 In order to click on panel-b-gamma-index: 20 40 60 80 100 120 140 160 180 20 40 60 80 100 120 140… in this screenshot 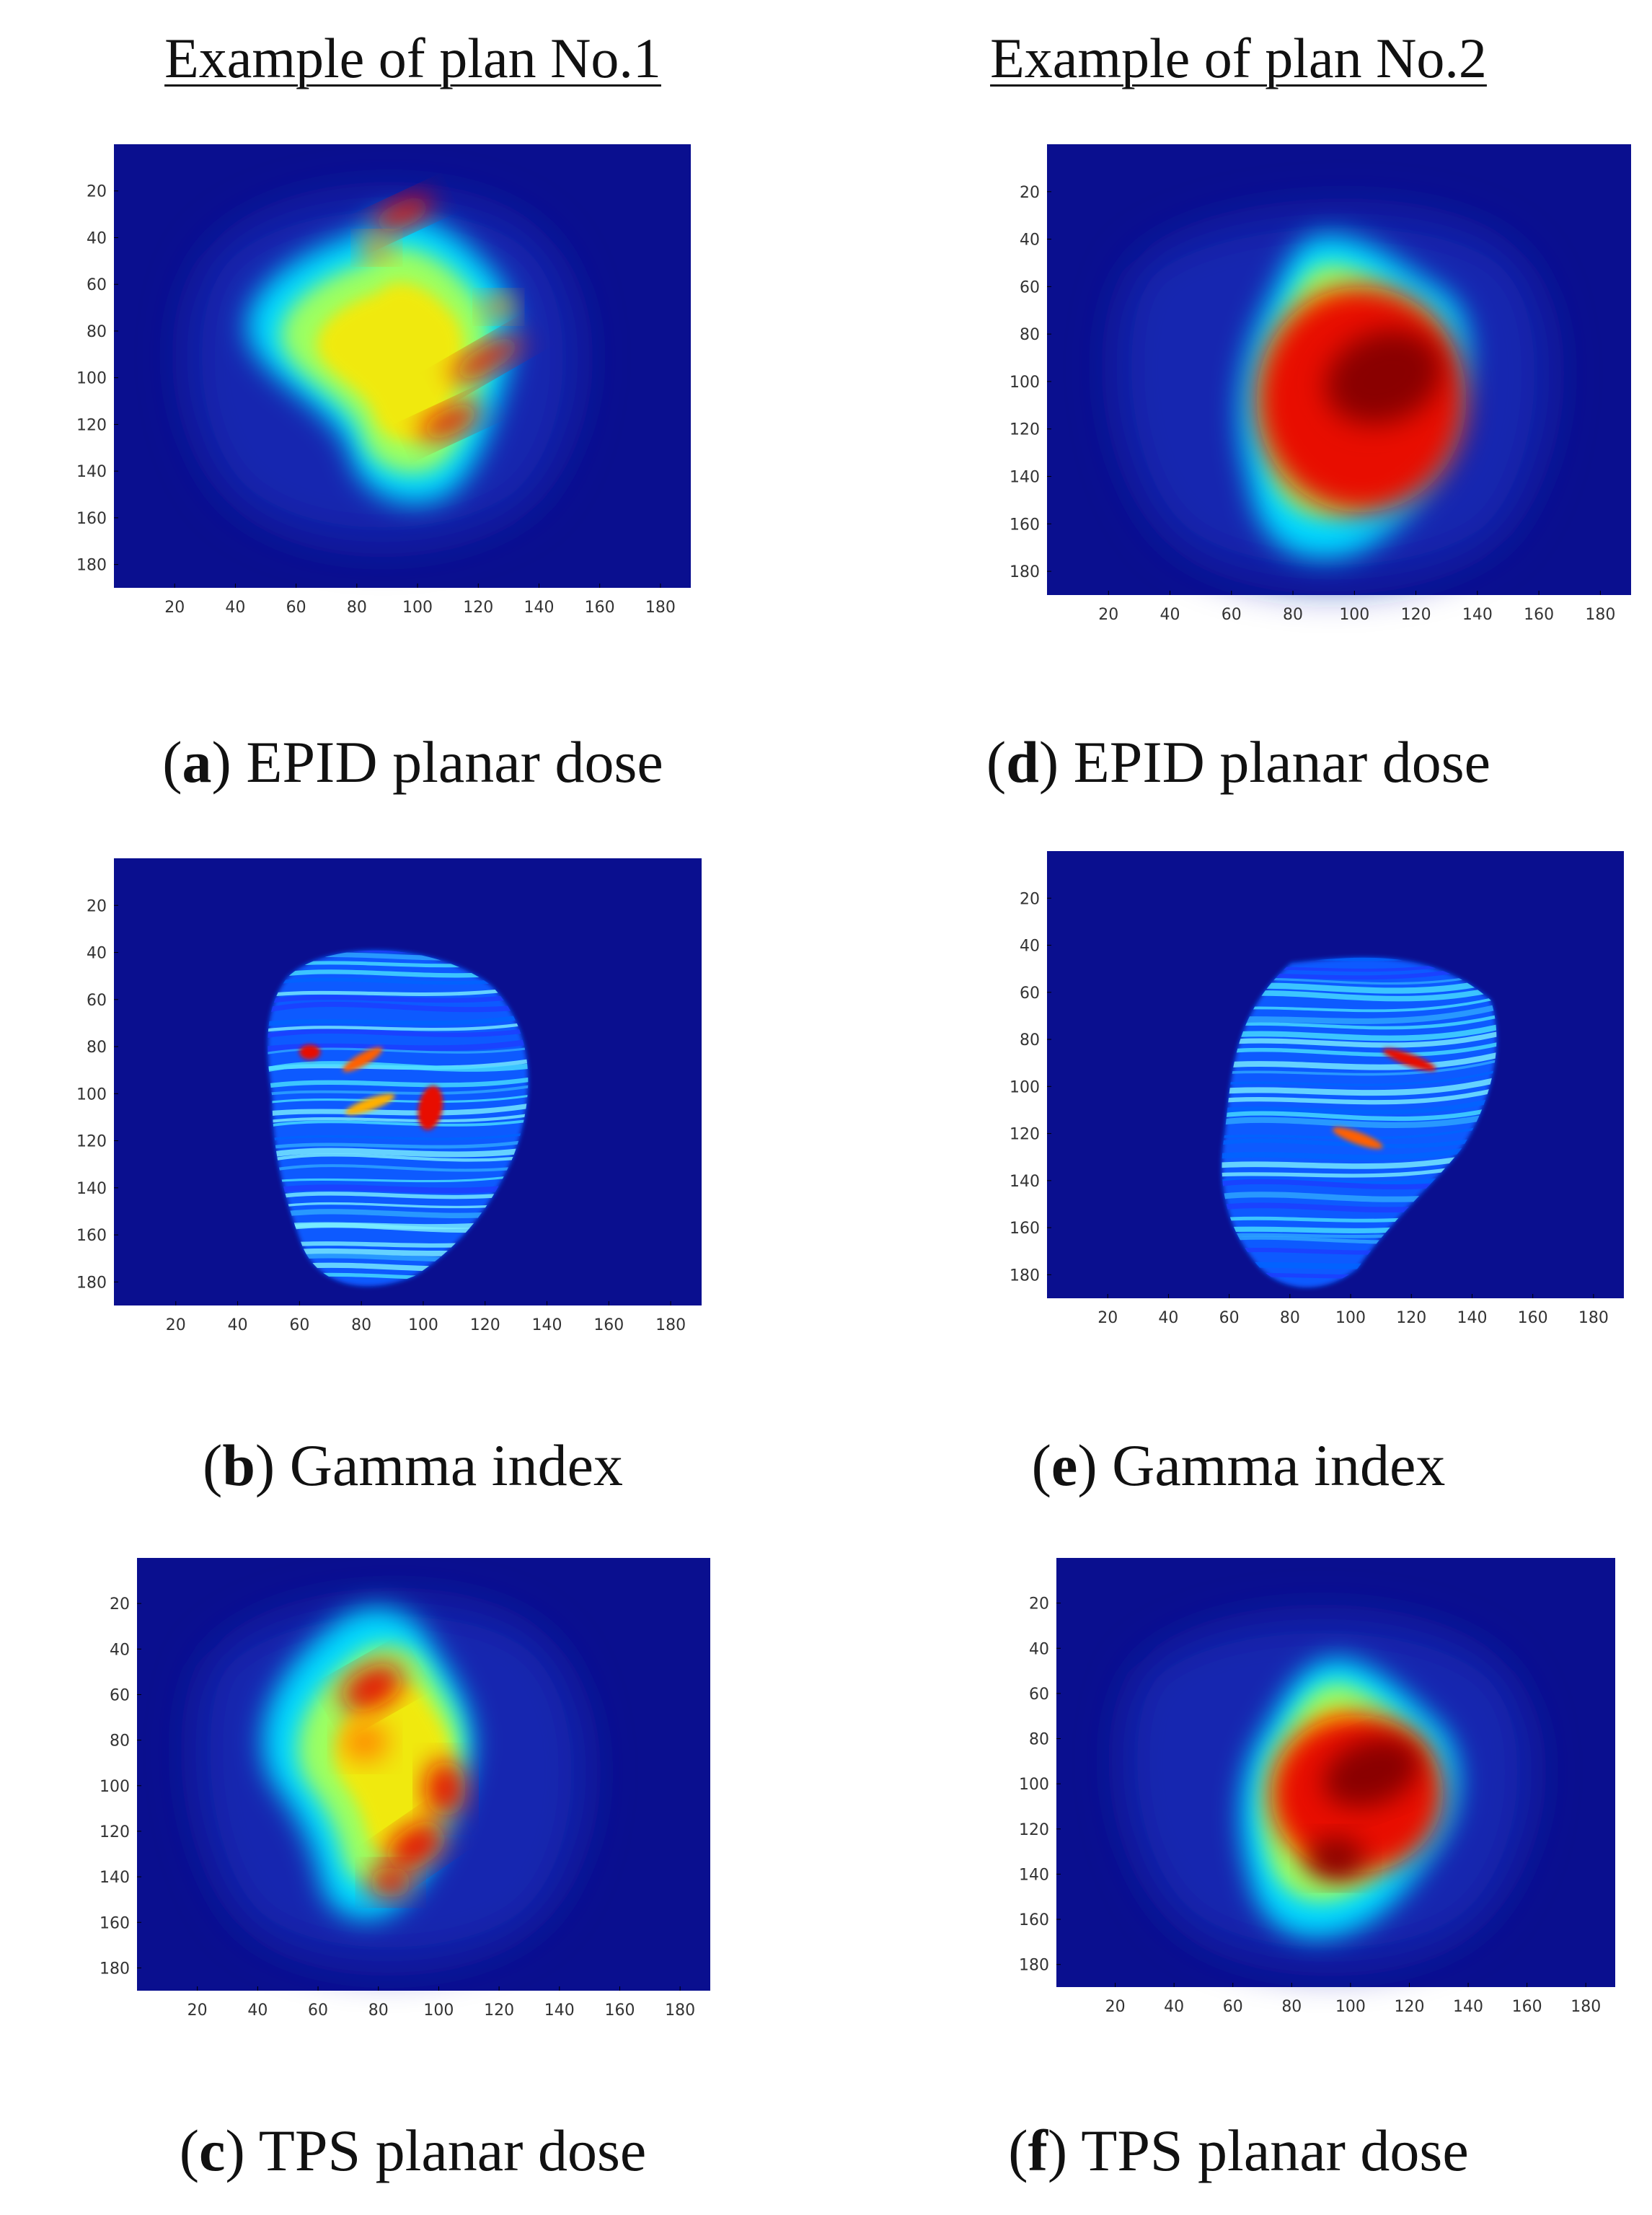, I will do `click(383, 1107)`.